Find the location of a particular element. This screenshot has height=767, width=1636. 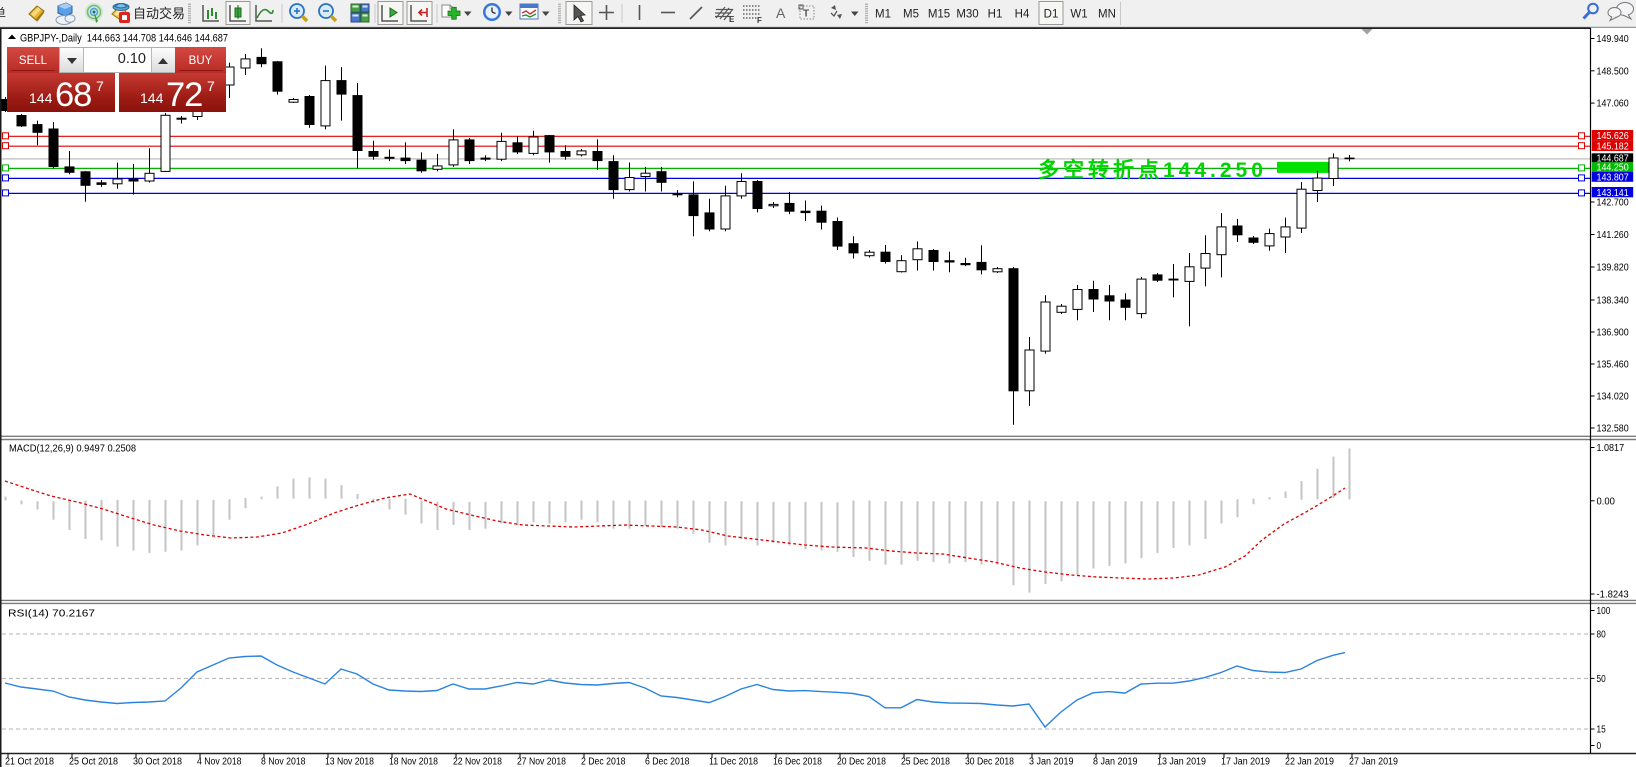

svg-text: M30 is located at coordinates (967, 15).